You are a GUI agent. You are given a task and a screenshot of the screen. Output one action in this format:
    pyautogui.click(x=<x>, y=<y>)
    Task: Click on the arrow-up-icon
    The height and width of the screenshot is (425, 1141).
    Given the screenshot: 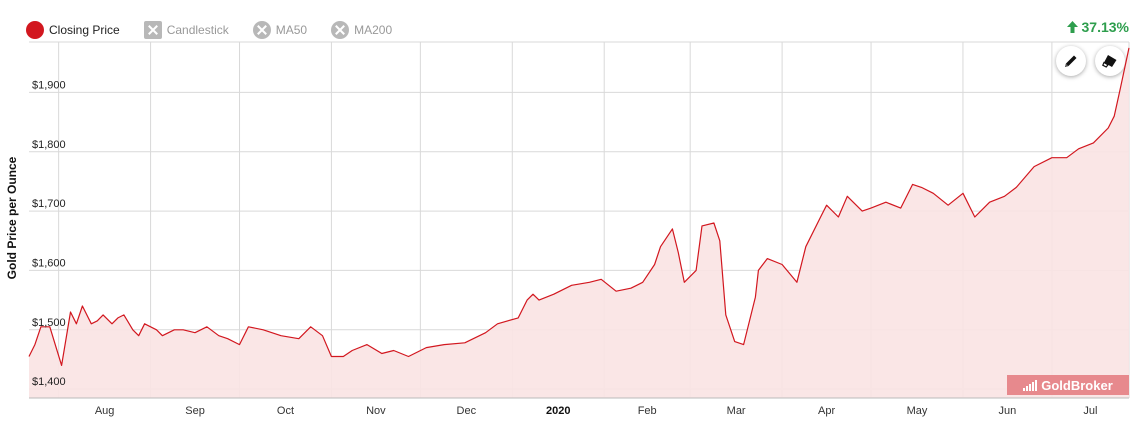 What is the action you would take?
    pyautogui.click(x=1072, y=27)
    